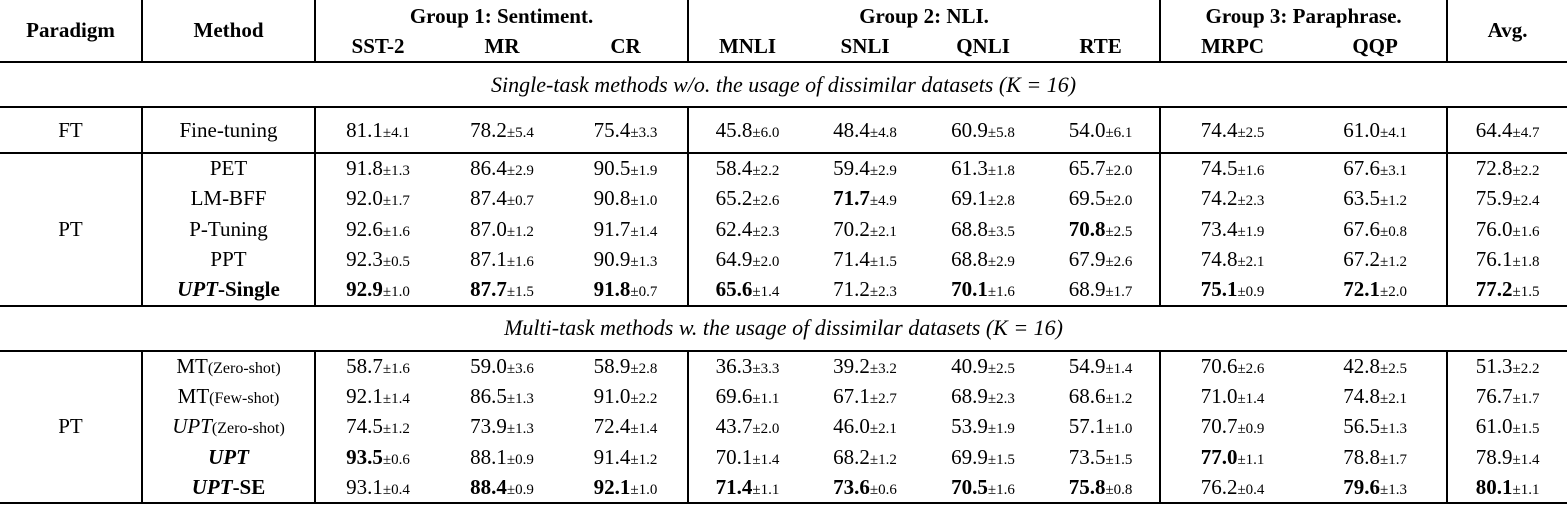 The width and height of the screenshot is (1567, 515). Describe the element at coordinates (612, 129) in the screenshot. I see `score-value: 75.4` at that location.